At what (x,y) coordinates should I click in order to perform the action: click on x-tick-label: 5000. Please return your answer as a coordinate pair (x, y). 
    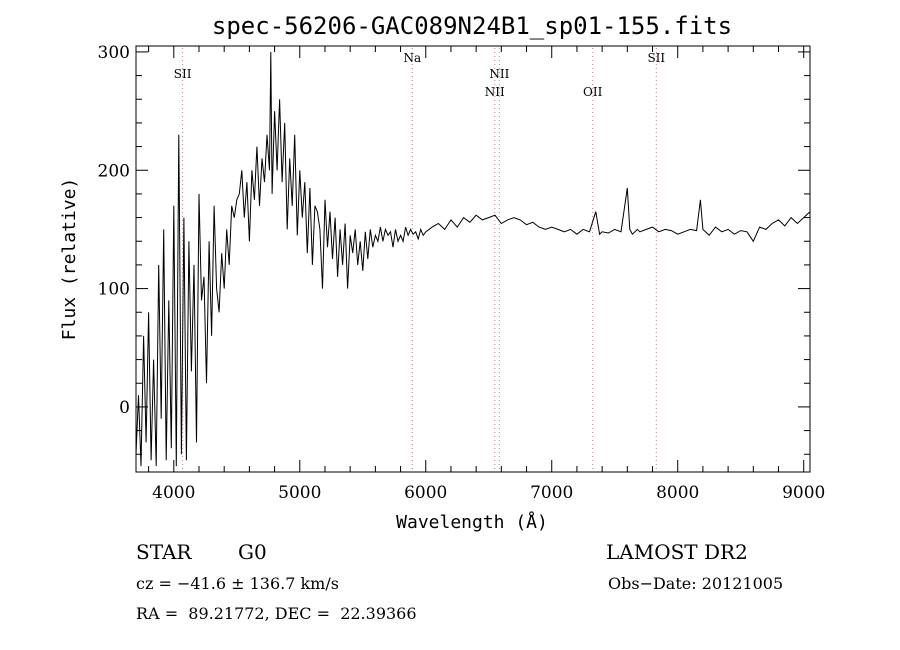
    Looking at the image, I should click on (299, 493).